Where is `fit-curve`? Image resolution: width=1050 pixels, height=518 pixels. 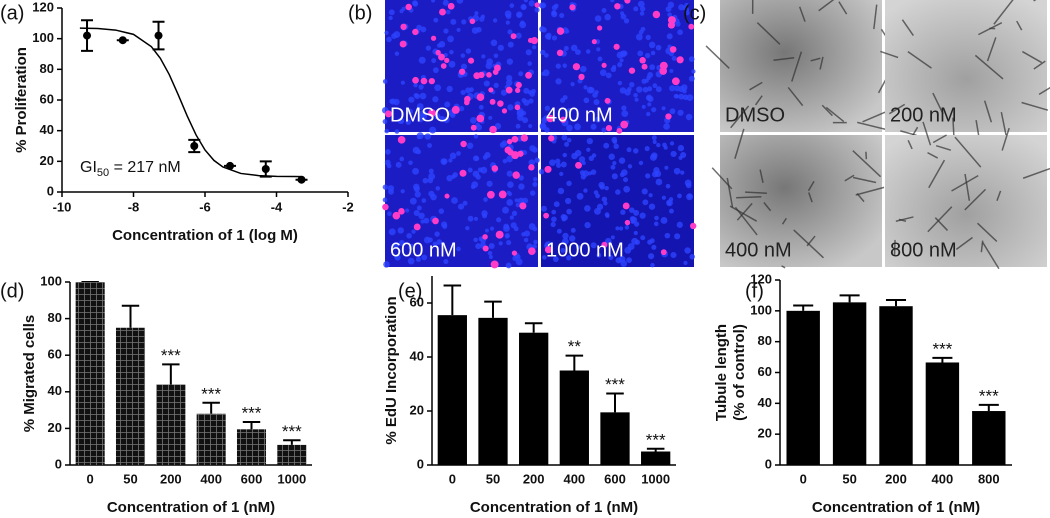
fit-curve is located at coordinates (190, 102).